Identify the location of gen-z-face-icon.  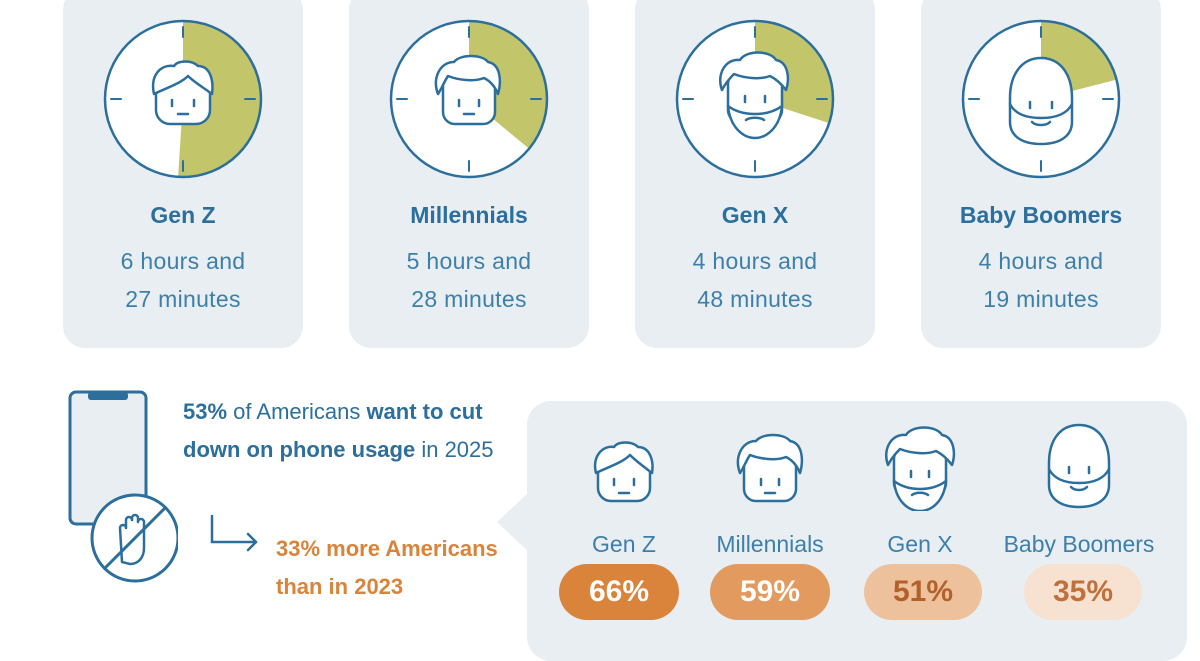
(623, 472).